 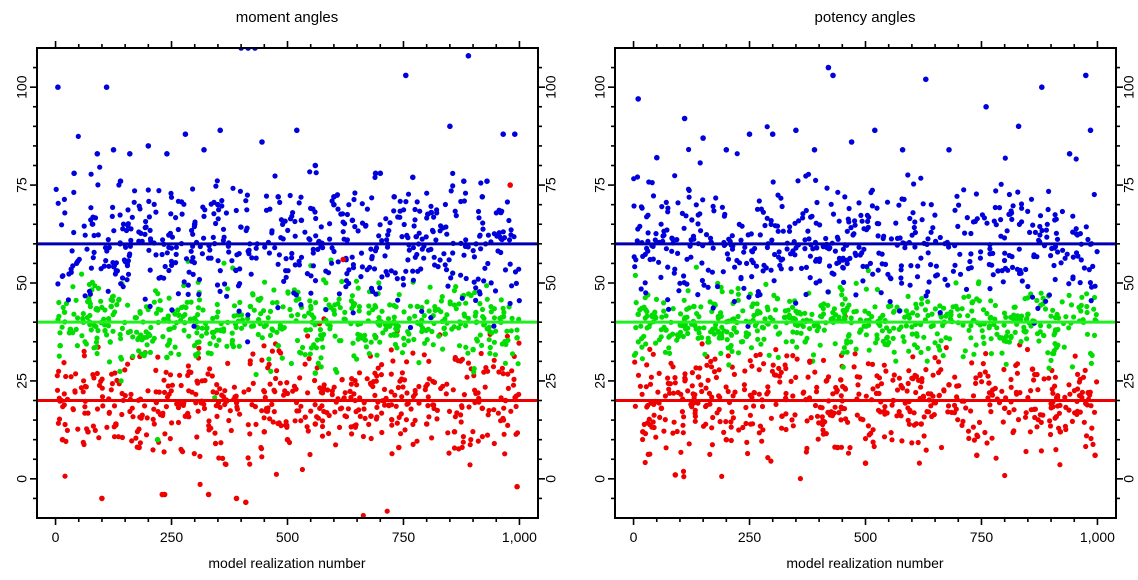 What do you see at coordinates (1097, 537) in the screenshot?
I see `x-tick-label: 1,000` at bounding box center [1097, 537].